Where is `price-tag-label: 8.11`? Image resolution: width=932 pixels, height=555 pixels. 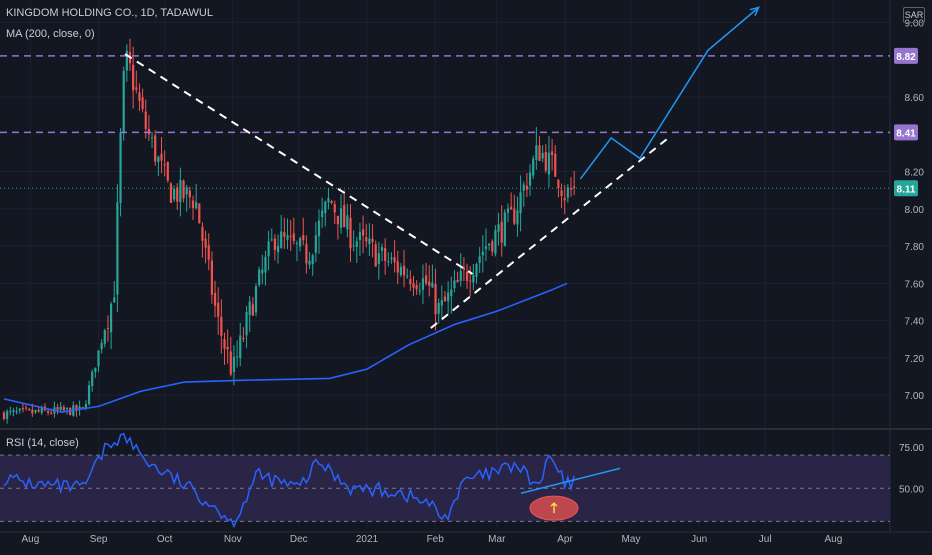 price-tag-label: 8.11 is located at coordinates (906, 189).